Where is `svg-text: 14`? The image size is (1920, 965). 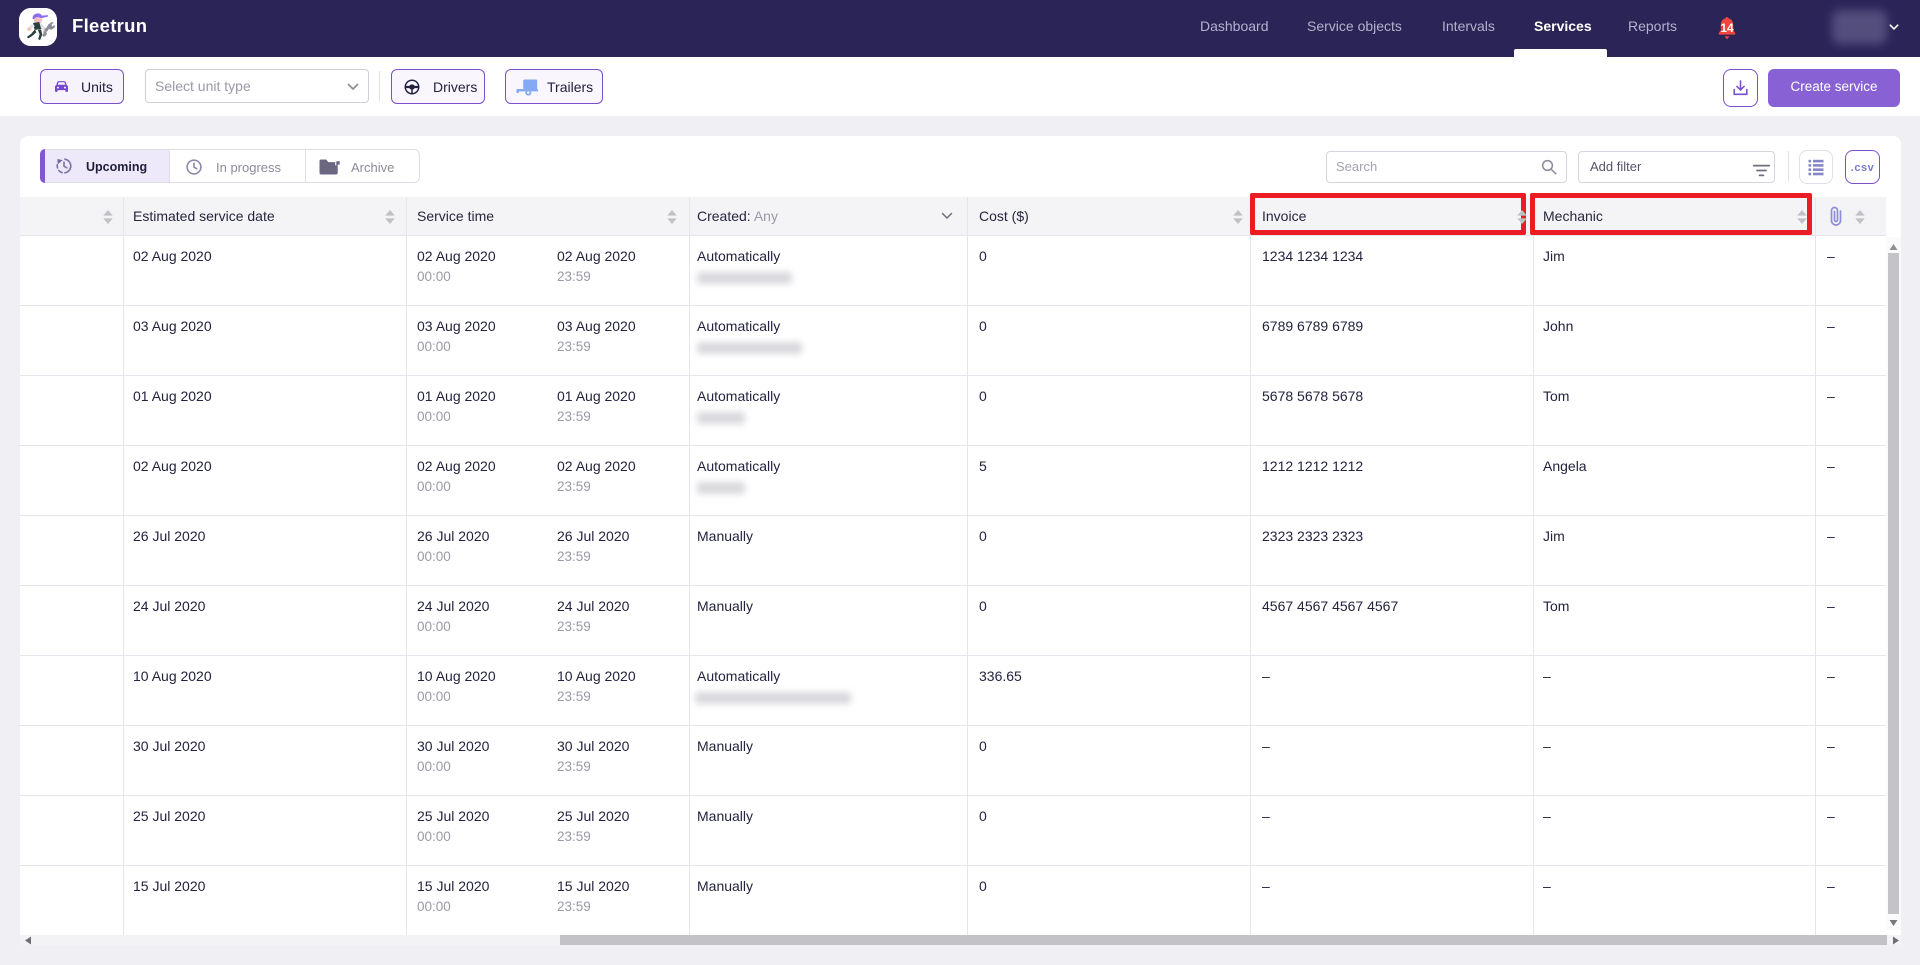 svg-text: 14 is located at coordinates (1727, 28).